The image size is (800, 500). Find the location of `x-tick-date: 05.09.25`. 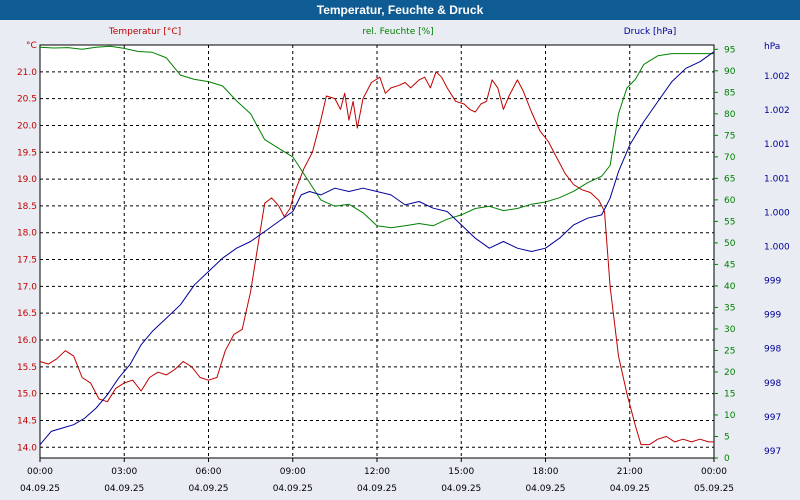

x-tick-date: 05.09.25 is located at coordinates (714, 489).